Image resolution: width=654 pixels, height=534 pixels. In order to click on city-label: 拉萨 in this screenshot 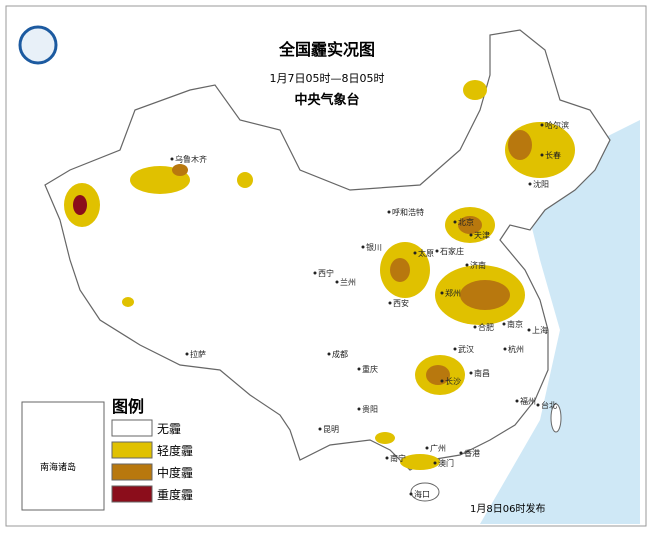, I will do `click(198, 354)`.